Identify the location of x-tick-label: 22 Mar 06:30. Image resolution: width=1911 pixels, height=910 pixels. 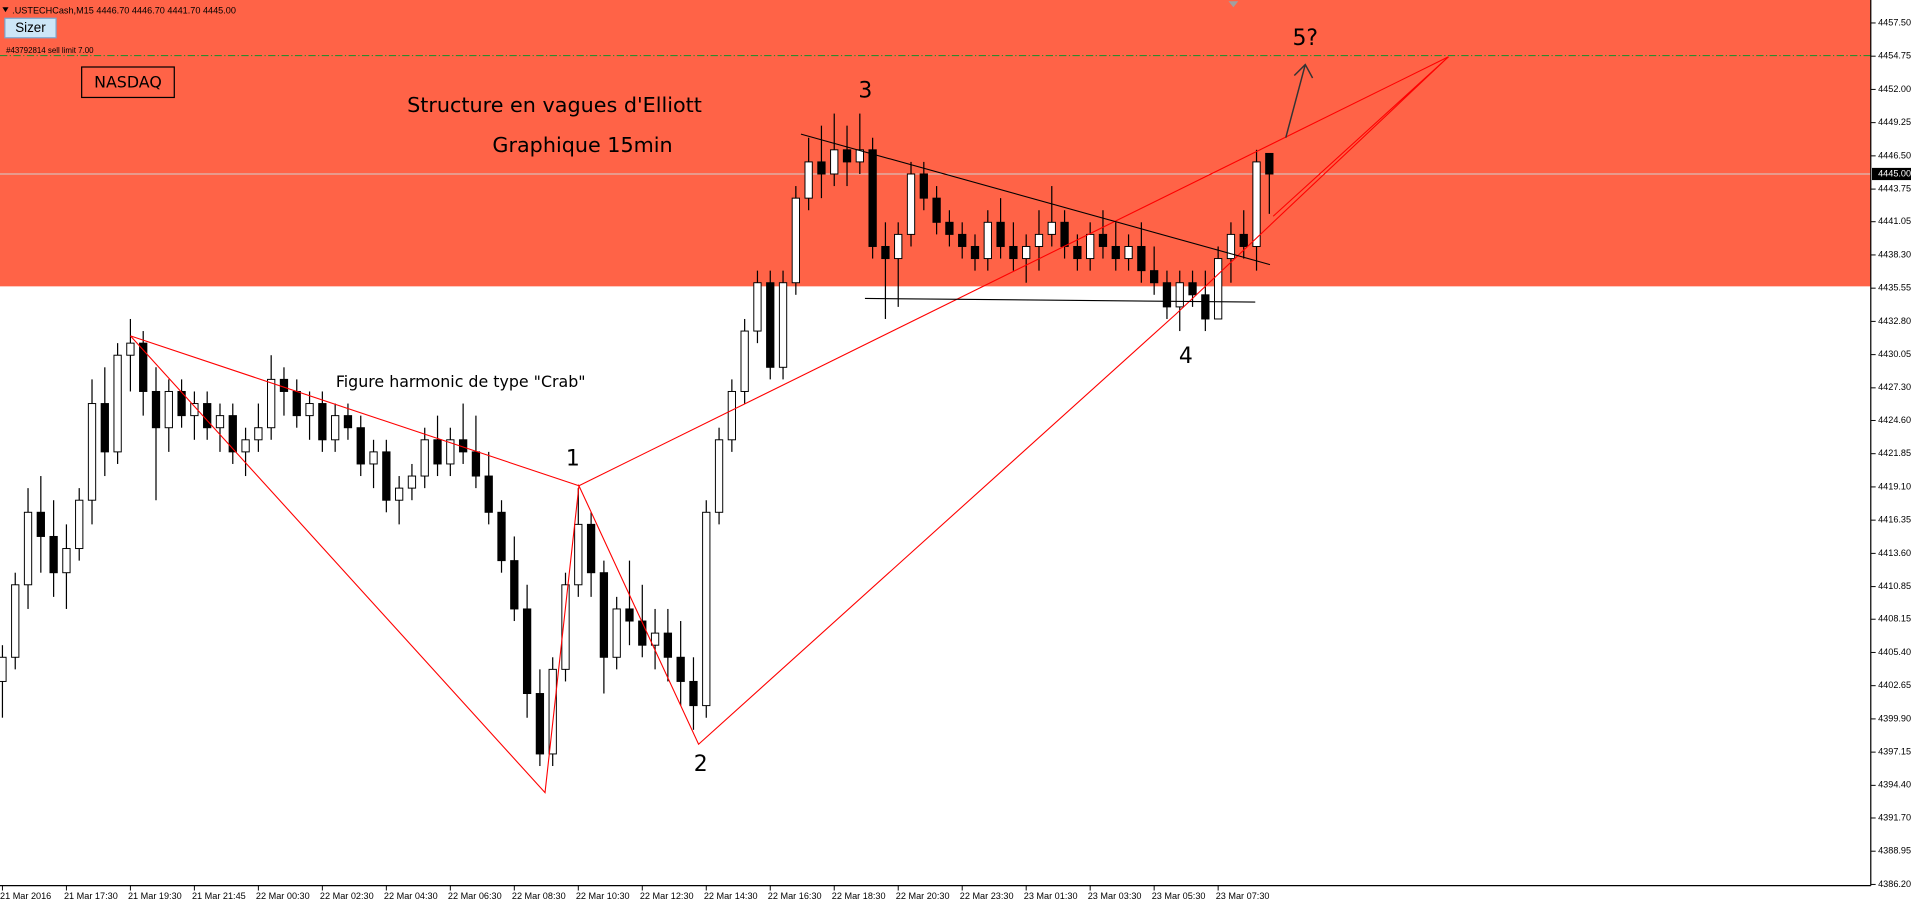
(475, 896).